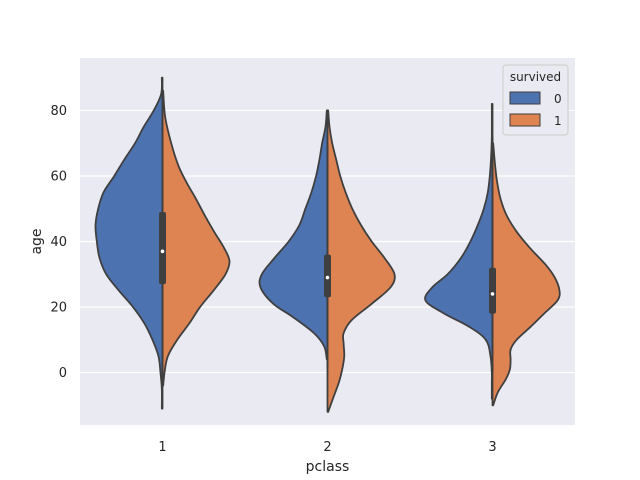 This screenshot has height=480, width=640. What do you see at coordinates (58, 111) in the screenshot?
I see `y-tick-label-80: 80` at bounding box center [58, 111].